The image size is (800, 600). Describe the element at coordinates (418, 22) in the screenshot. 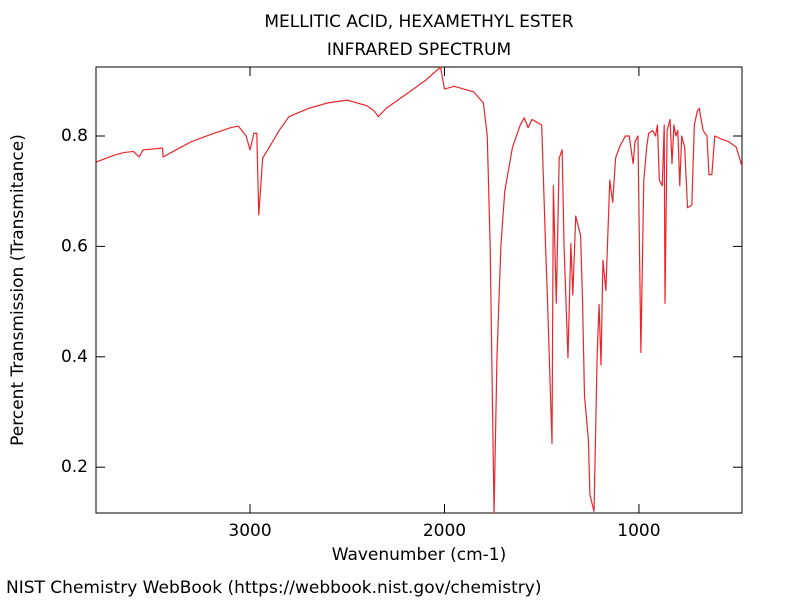

I see `chart-title: MELLITIC ACID, HEXAMETHYL ESTER` at that location.